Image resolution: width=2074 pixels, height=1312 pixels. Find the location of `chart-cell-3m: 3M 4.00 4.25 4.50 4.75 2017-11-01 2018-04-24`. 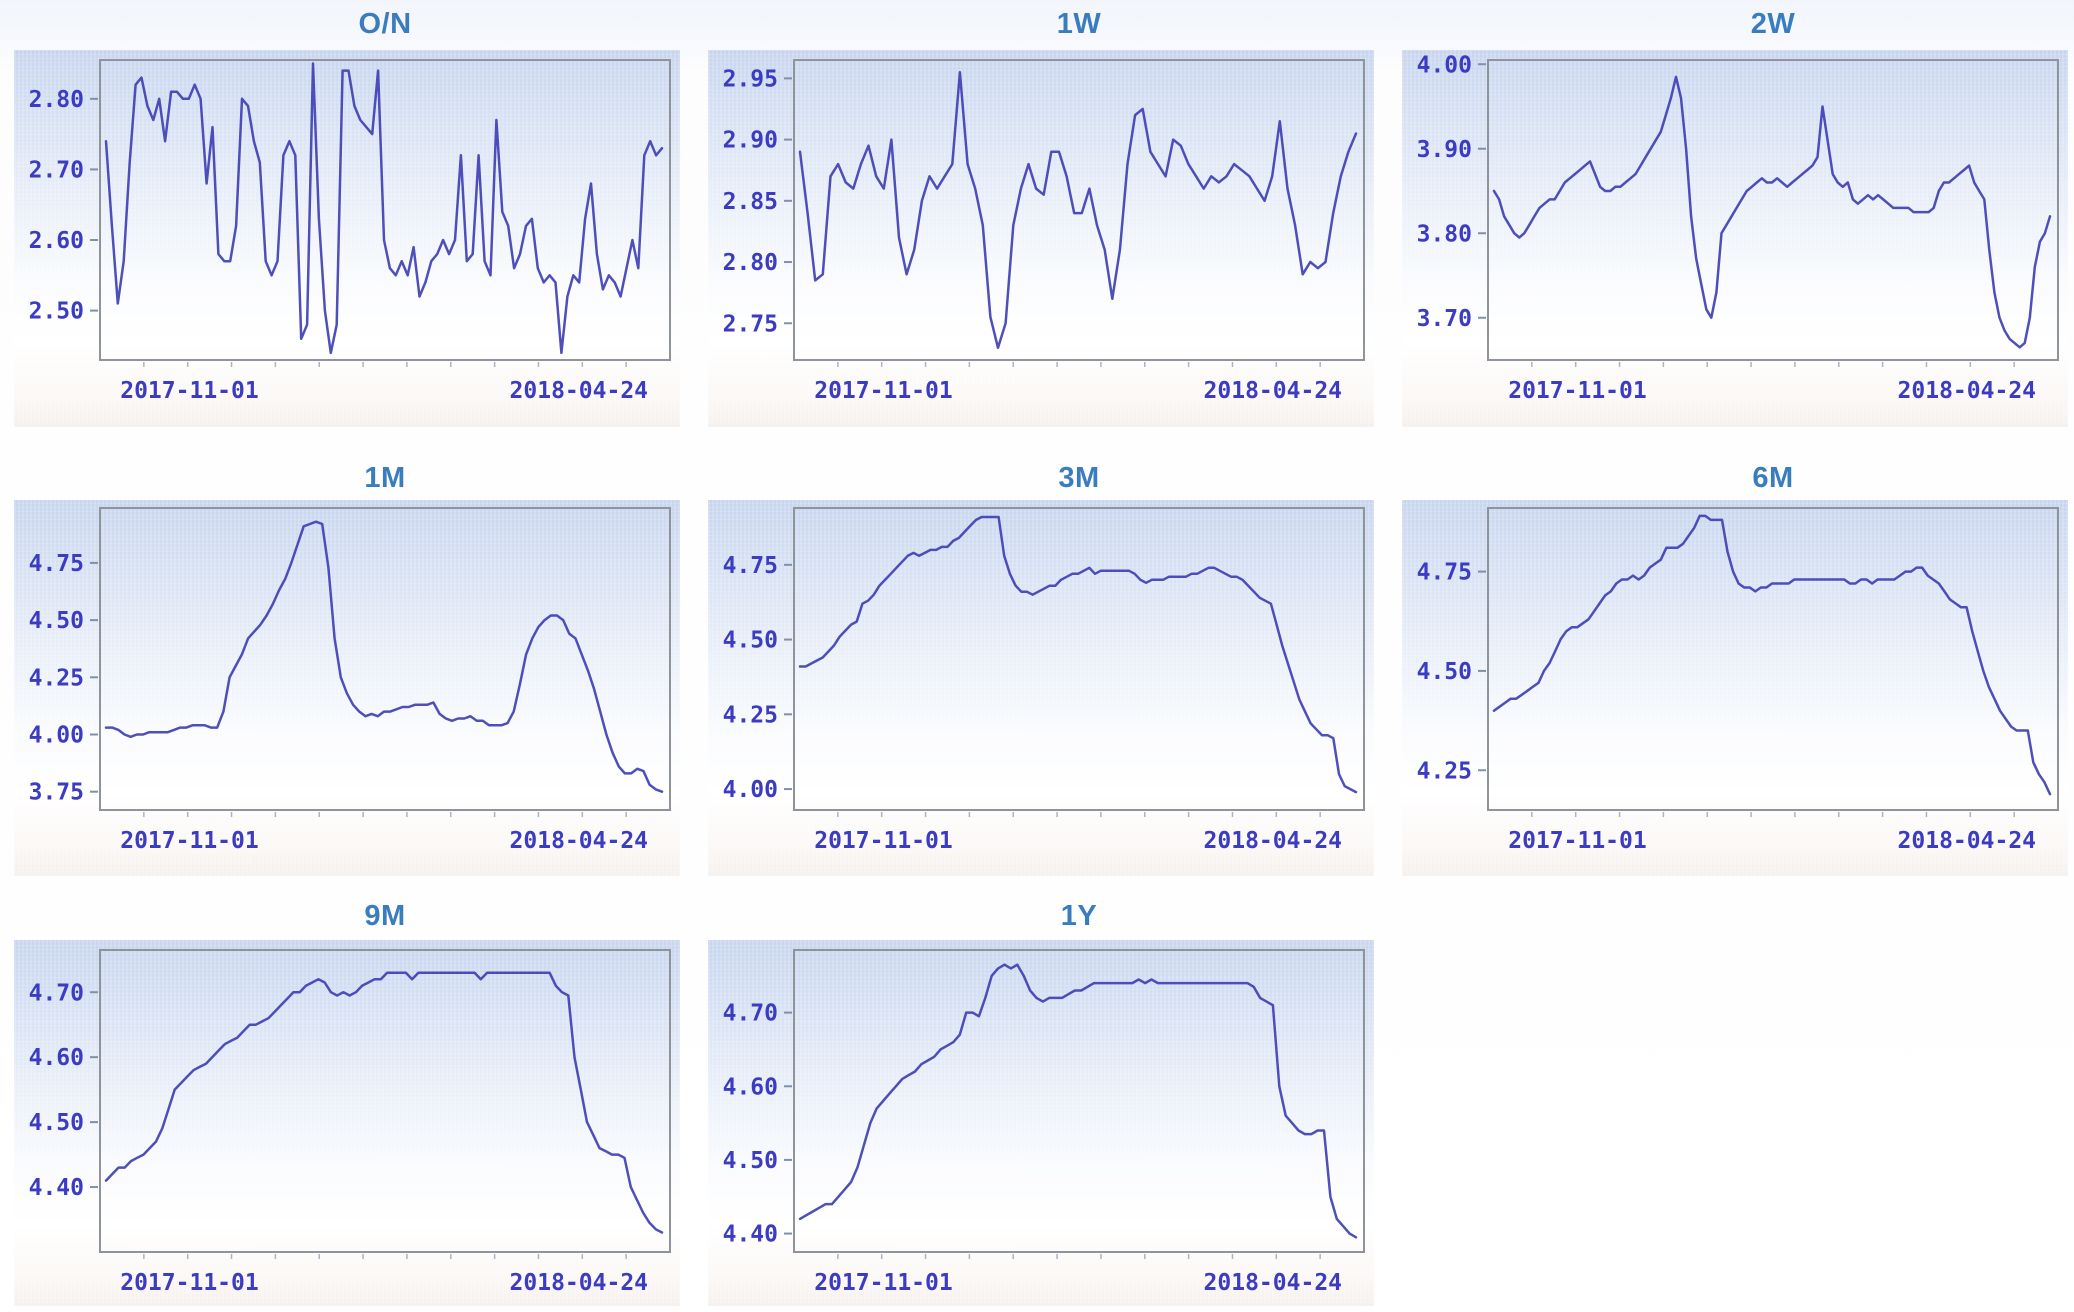

chart-cell-3m: 3M 4.00 4.25 4.50 4.75 2017-11-01 2018-04-24 is located at coordinates (1041, 669).